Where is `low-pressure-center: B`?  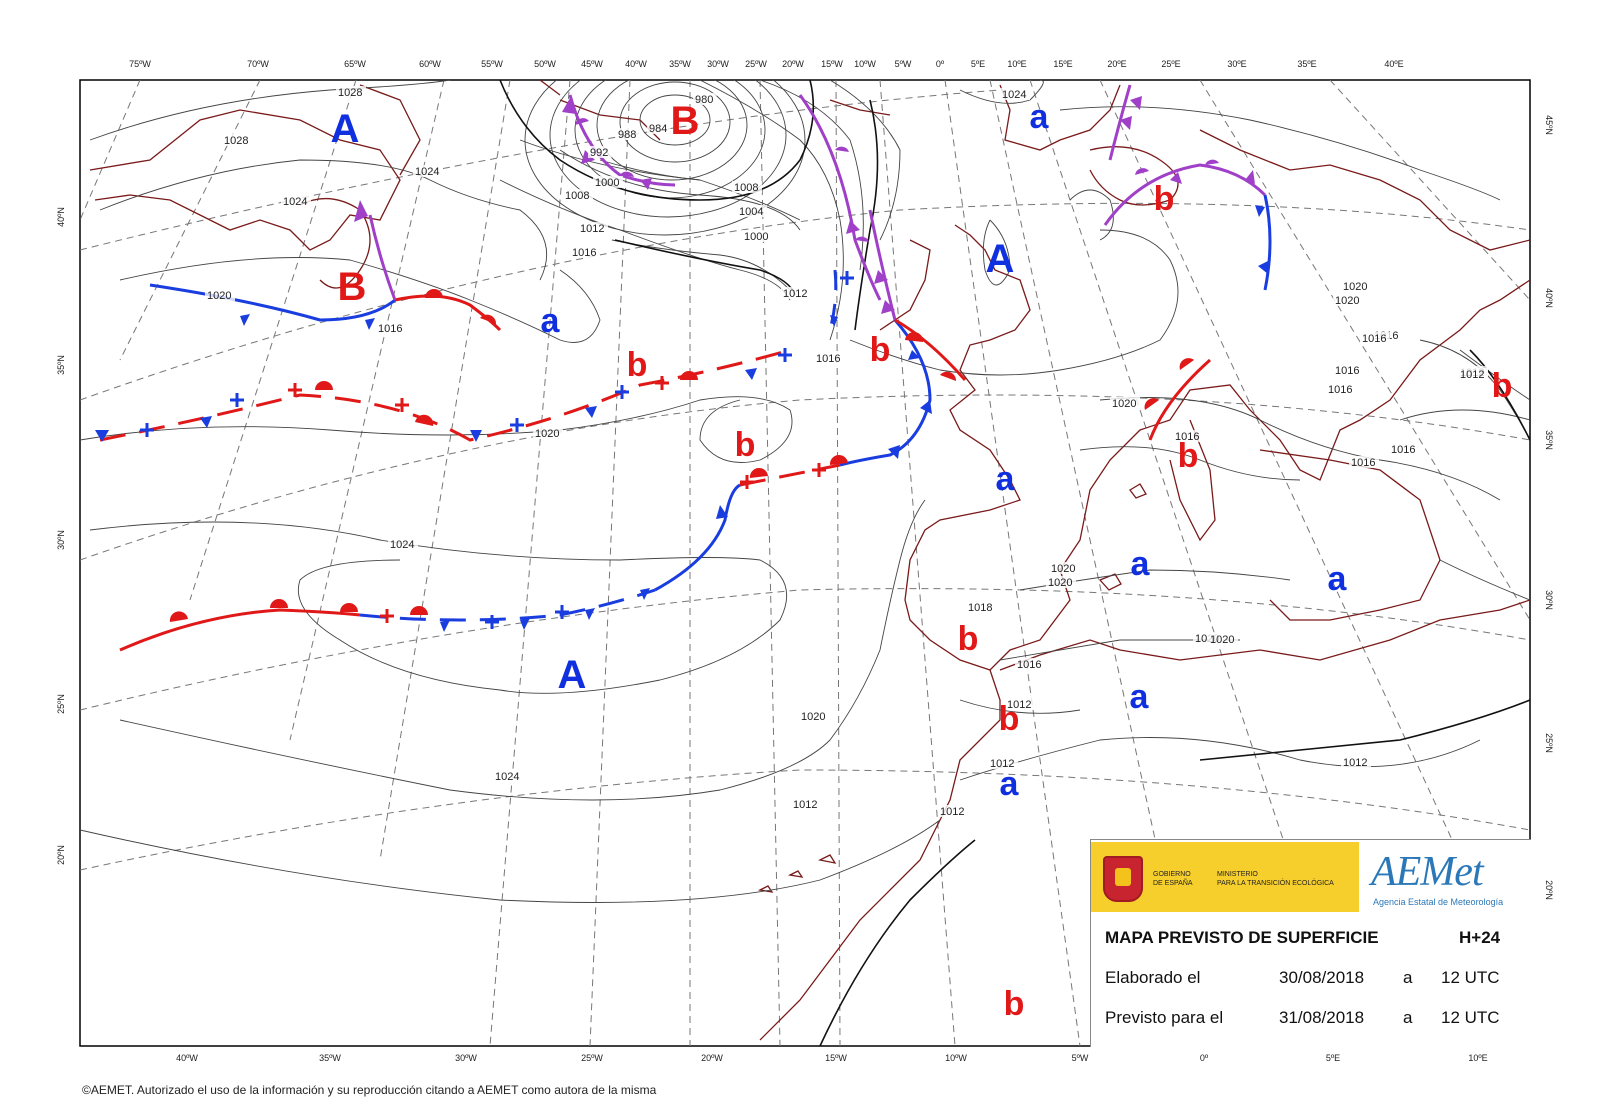 low-pressure-center: B is located at coordinates (352, 287).